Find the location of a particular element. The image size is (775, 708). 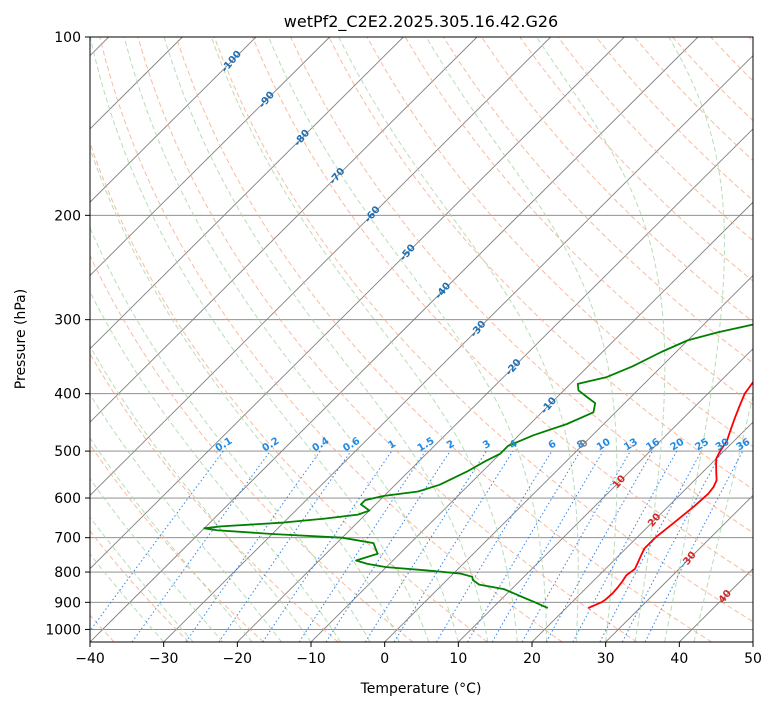

x-tick-label: −20 is located at coordinates (238, 659).